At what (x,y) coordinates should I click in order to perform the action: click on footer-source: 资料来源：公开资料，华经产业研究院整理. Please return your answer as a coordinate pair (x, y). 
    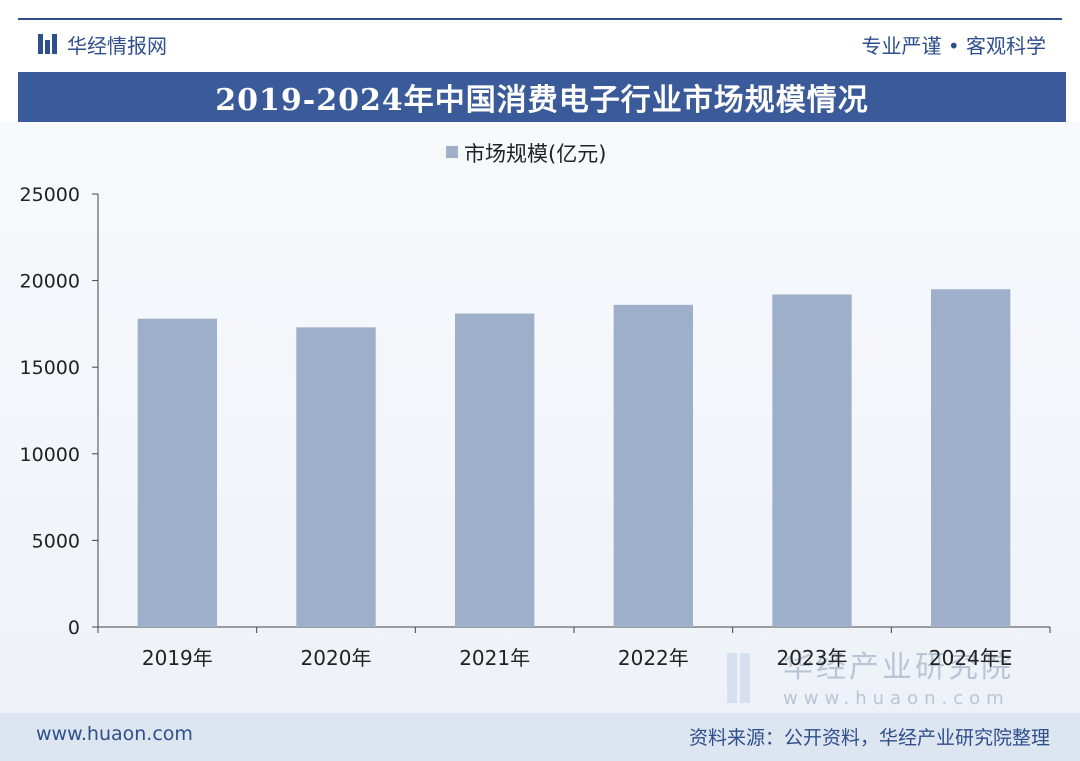
    Looking at the image, I should click on (869, 738).